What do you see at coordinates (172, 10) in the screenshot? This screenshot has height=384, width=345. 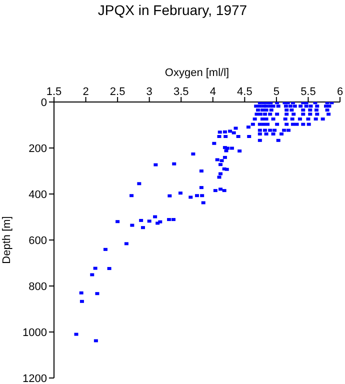 I see `chart-title: JPQX in February, 1977` at bounding box center [172, 10].